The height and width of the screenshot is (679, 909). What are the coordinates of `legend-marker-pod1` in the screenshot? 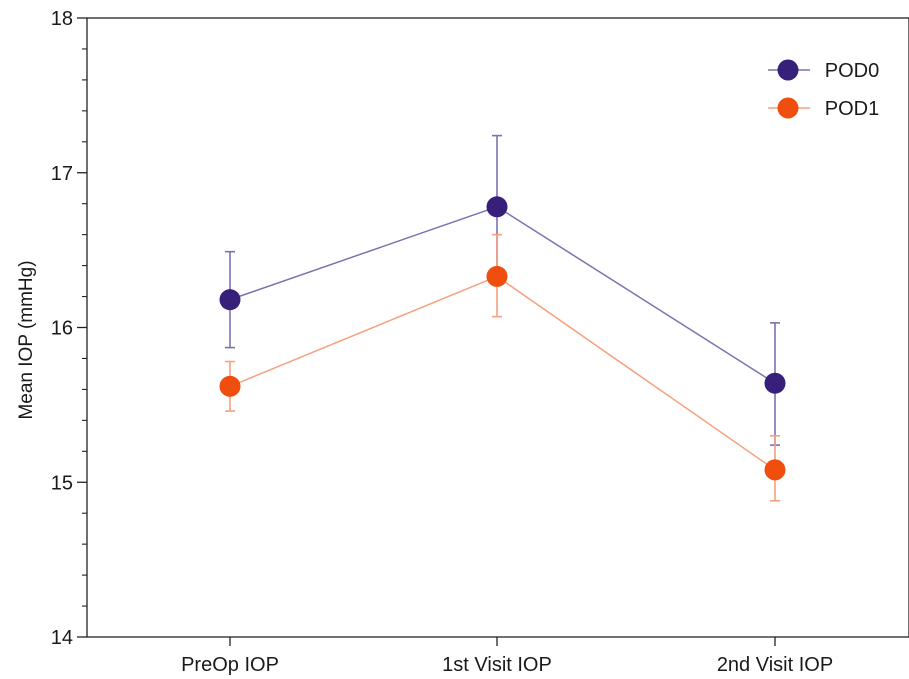 It's located at (788, 108).